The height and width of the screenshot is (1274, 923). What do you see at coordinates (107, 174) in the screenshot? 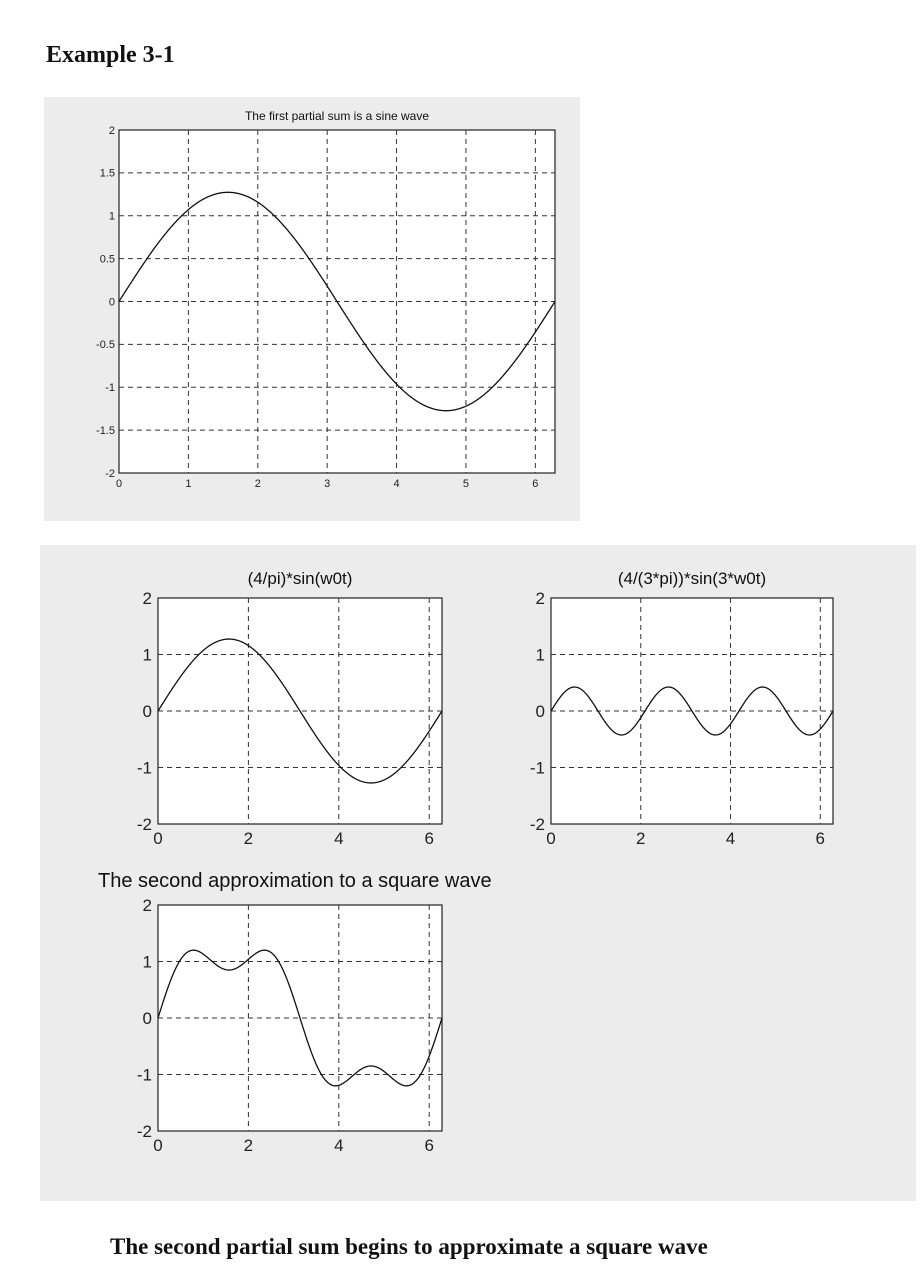
I see `y-tick-label: 1.5` at bounding box center [107, 174].